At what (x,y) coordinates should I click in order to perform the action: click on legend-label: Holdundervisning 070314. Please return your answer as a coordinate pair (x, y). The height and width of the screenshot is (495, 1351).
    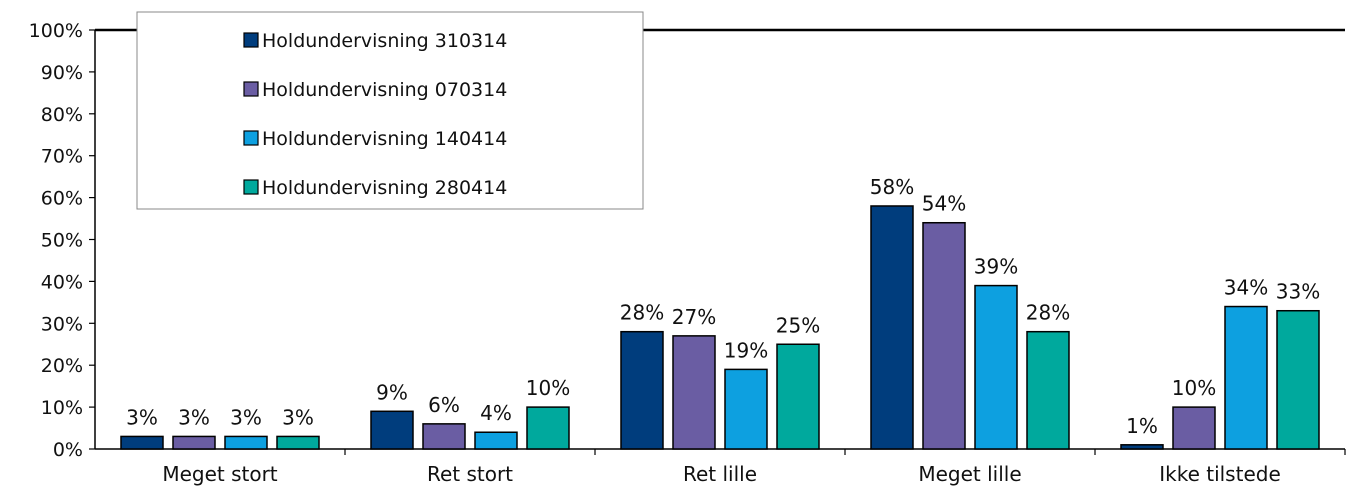
    Looking at the image, I should click on (384, 90).